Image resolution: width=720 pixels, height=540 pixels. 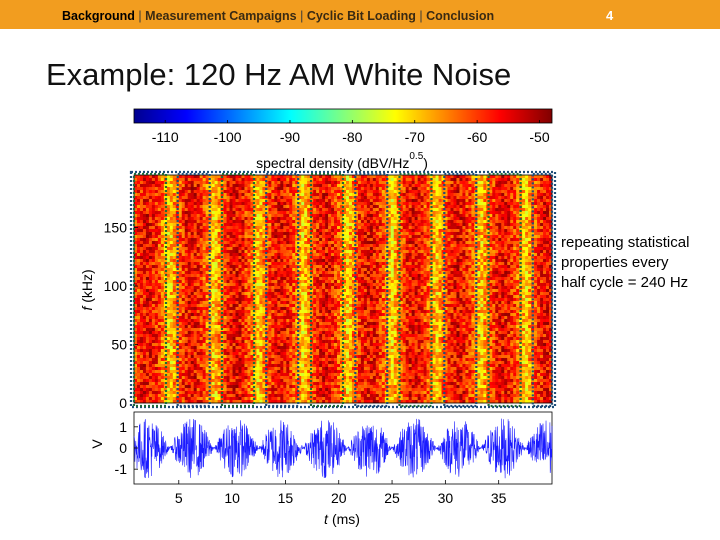 What do you see at coordinates (98, 16) in the screenshot?
I see `breadcrumb-item-background: Background` at bounding box center [98, 16].